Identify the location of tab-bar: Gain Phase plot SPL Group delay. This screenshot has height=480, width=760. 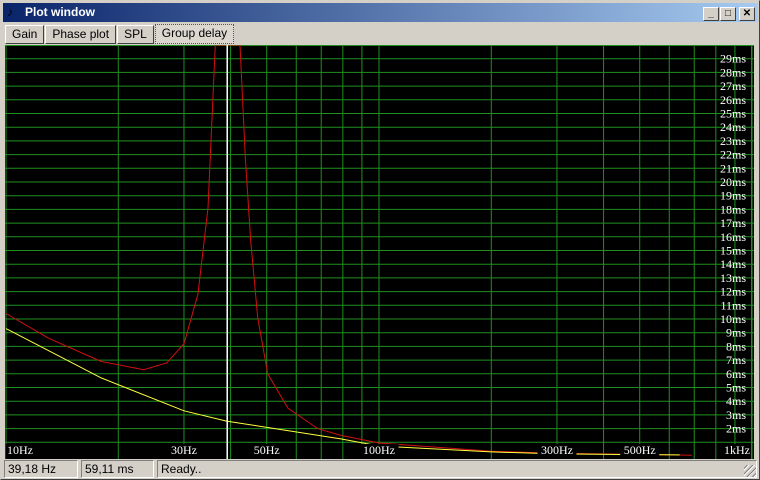
(120, 34).